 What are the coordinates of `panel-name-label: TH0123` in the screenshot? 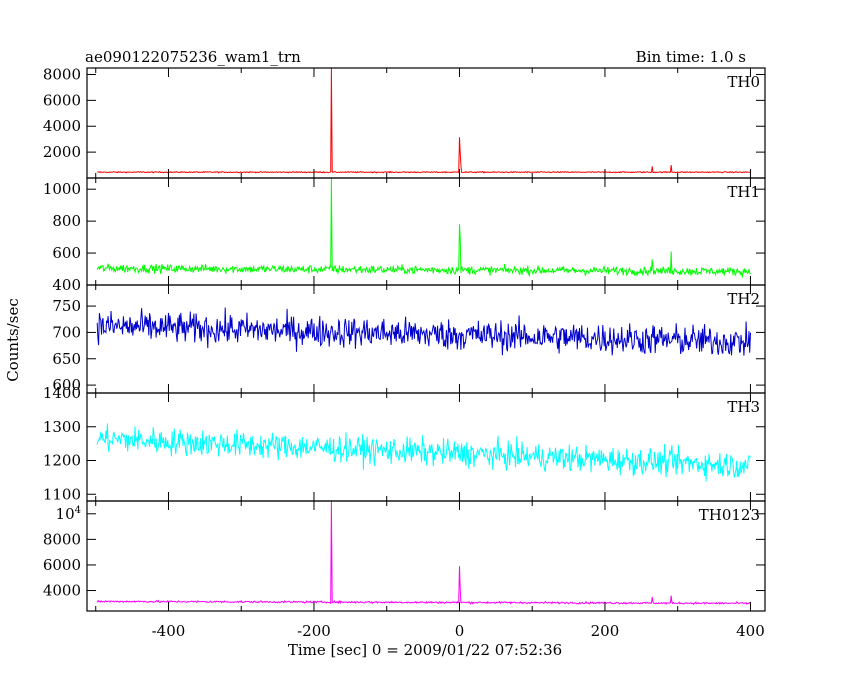 It's located at (729, 515).